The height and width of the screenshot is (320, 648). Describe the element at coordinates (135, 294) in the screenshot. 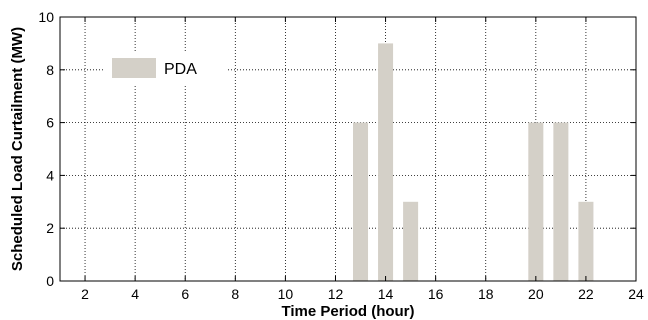

I see `x-tick-label: 4` at that location.